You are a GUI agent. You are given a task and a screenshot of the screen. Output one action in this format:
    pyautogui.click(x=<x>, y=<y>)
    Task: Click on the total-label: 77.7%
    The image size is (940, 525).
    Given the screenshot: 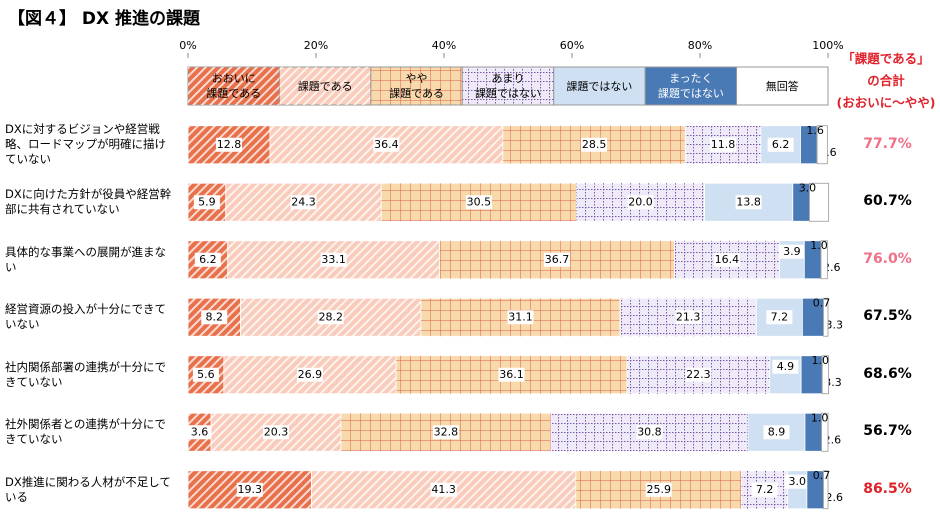 What is the action you would take?
    pyautogui.click(x=887, y=143)
    